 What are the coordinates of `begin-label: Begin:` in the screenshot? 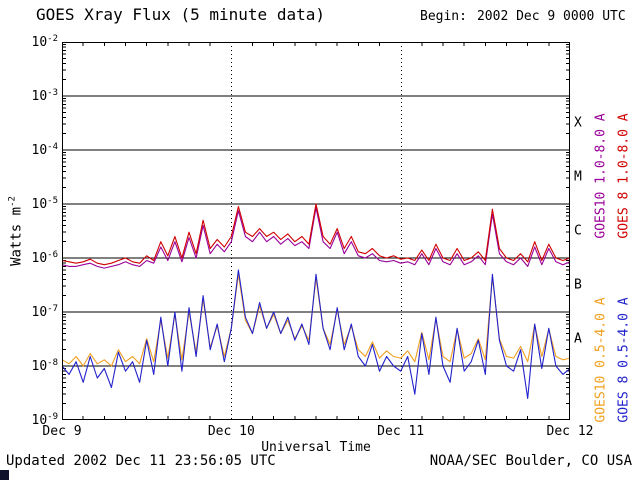 It's located at (443, 16).